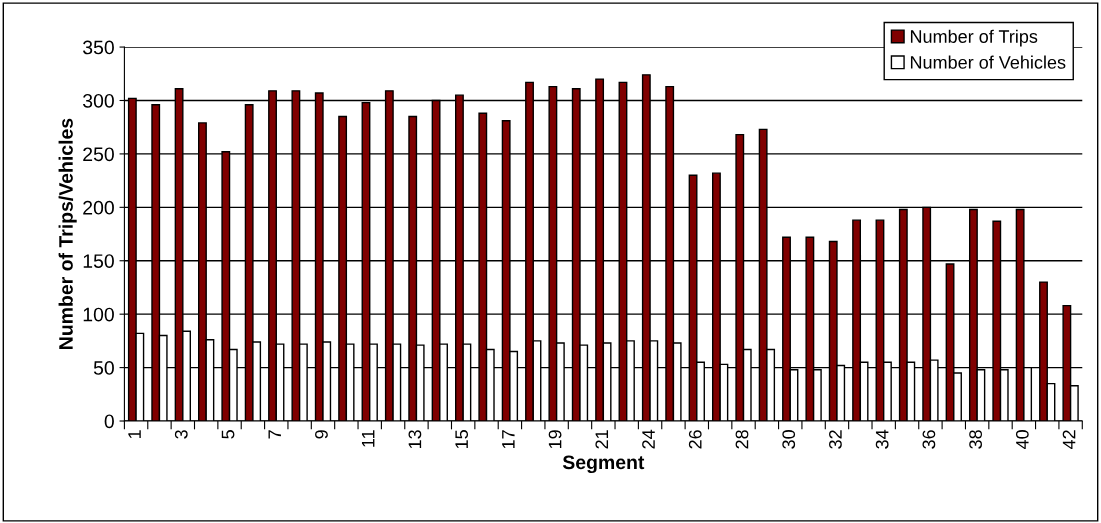  I want to click on y-tick-label: 0, so click(109, 421).